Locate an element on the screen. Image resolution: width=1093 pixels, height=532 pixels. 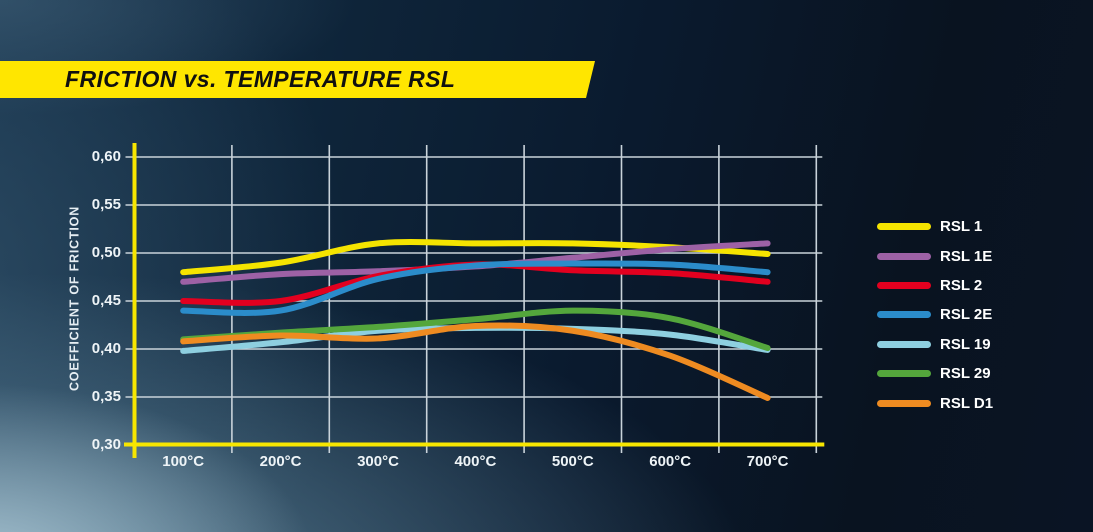
series-line-rsl-2e is located at coordinates (475, 288).